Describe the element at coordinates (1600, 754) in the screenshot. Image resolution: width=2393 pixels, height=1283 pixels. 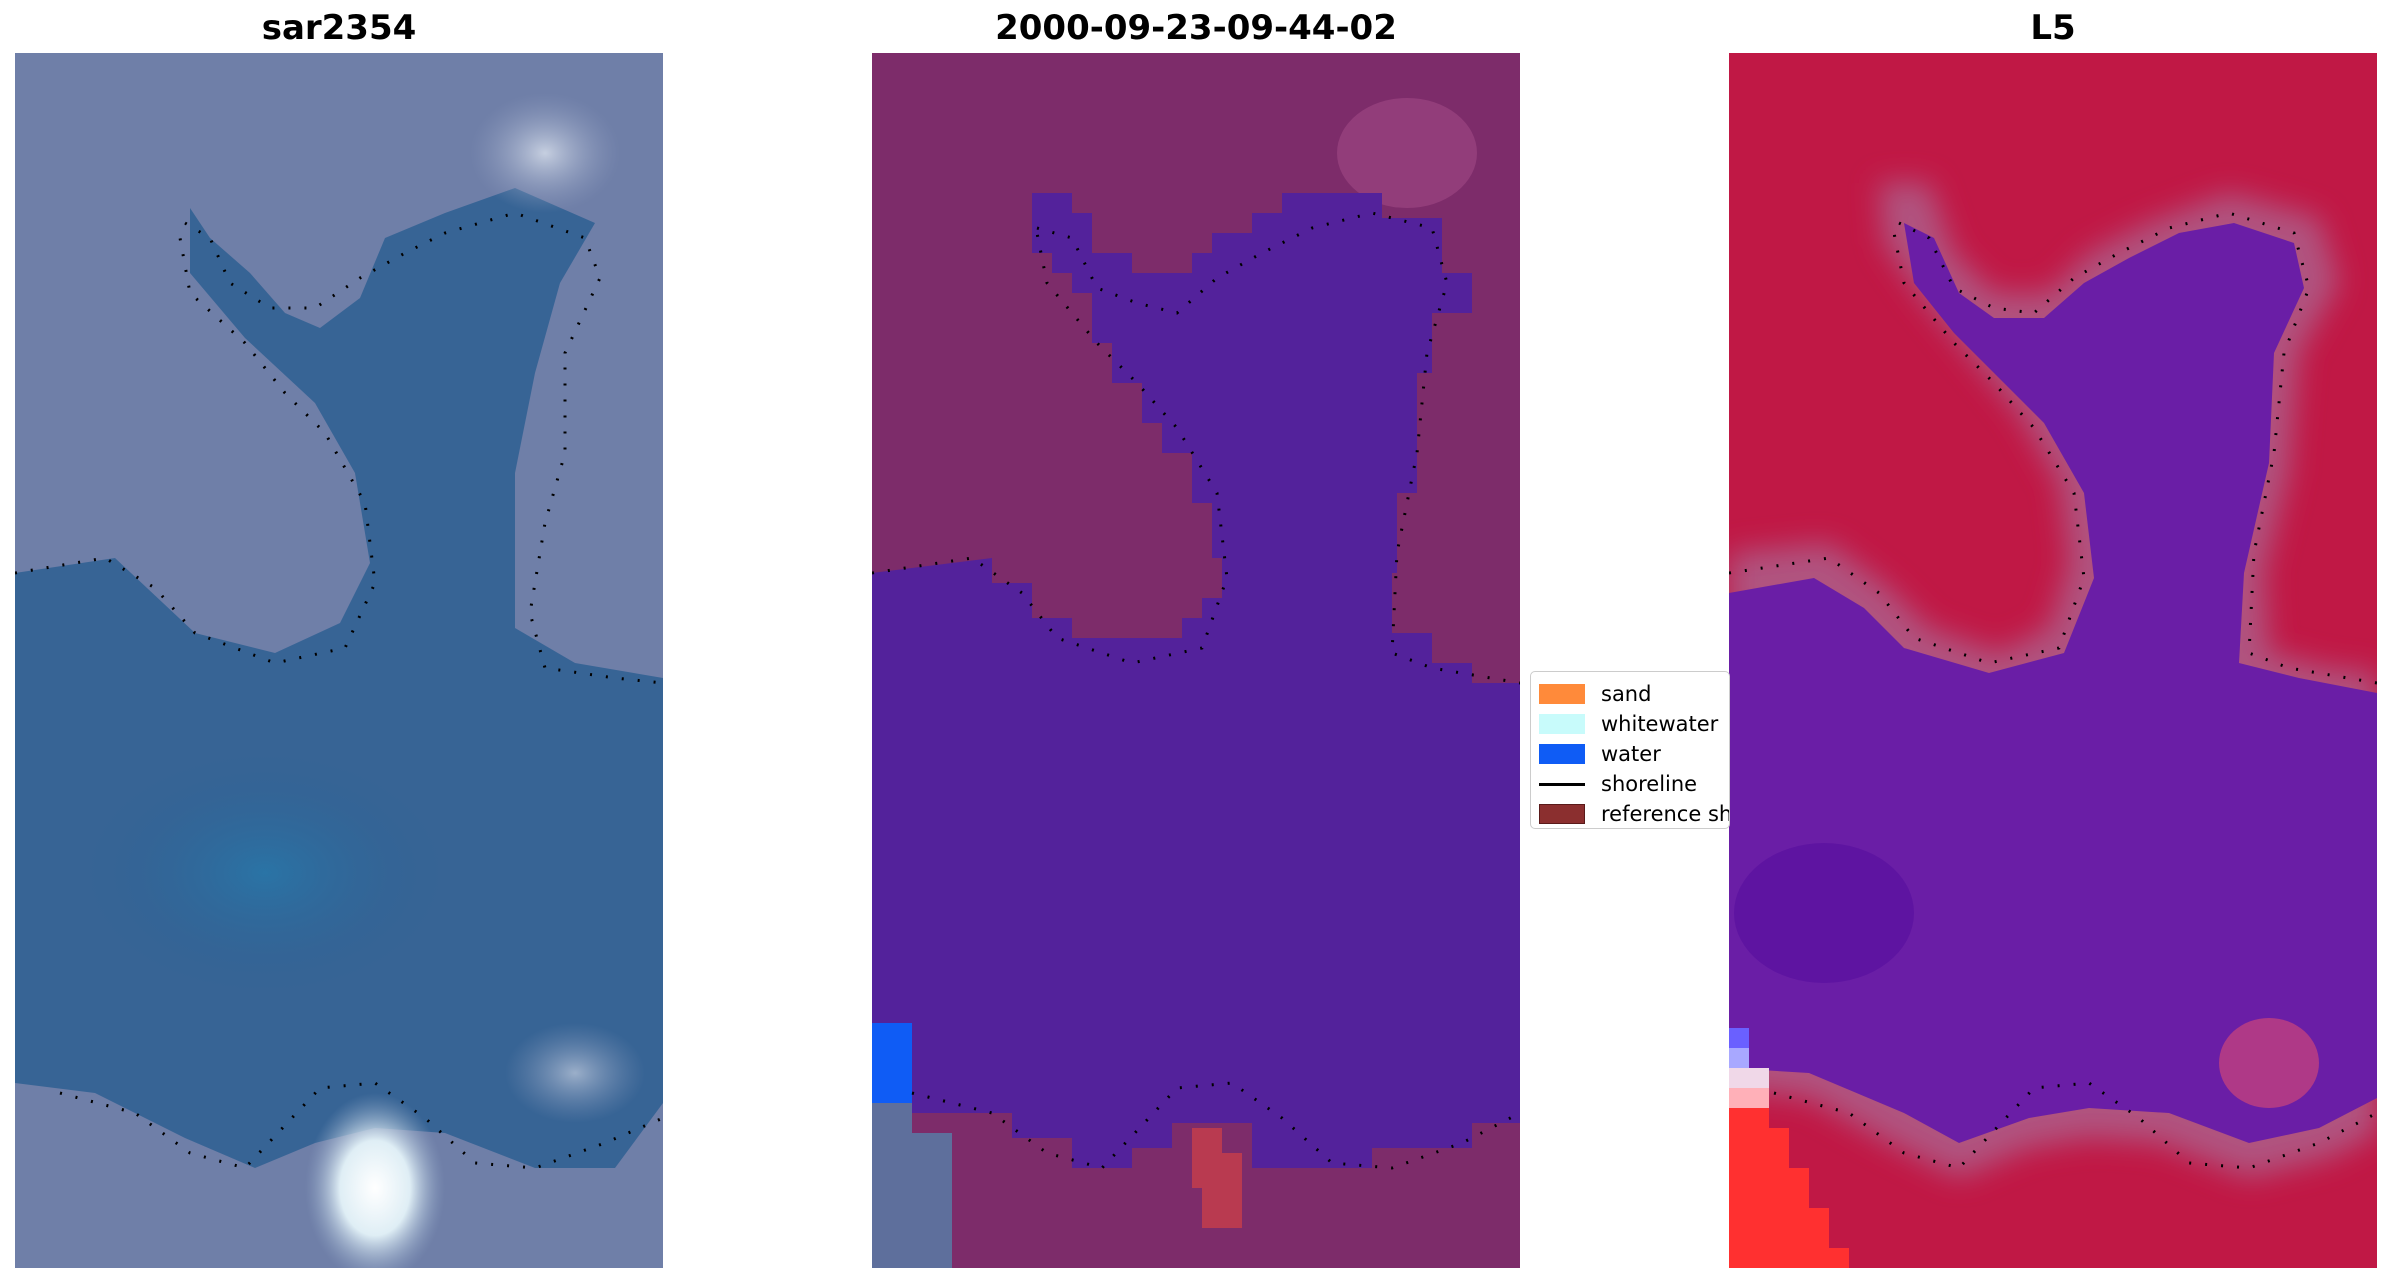
I see `legend-item-water: water` at that location.